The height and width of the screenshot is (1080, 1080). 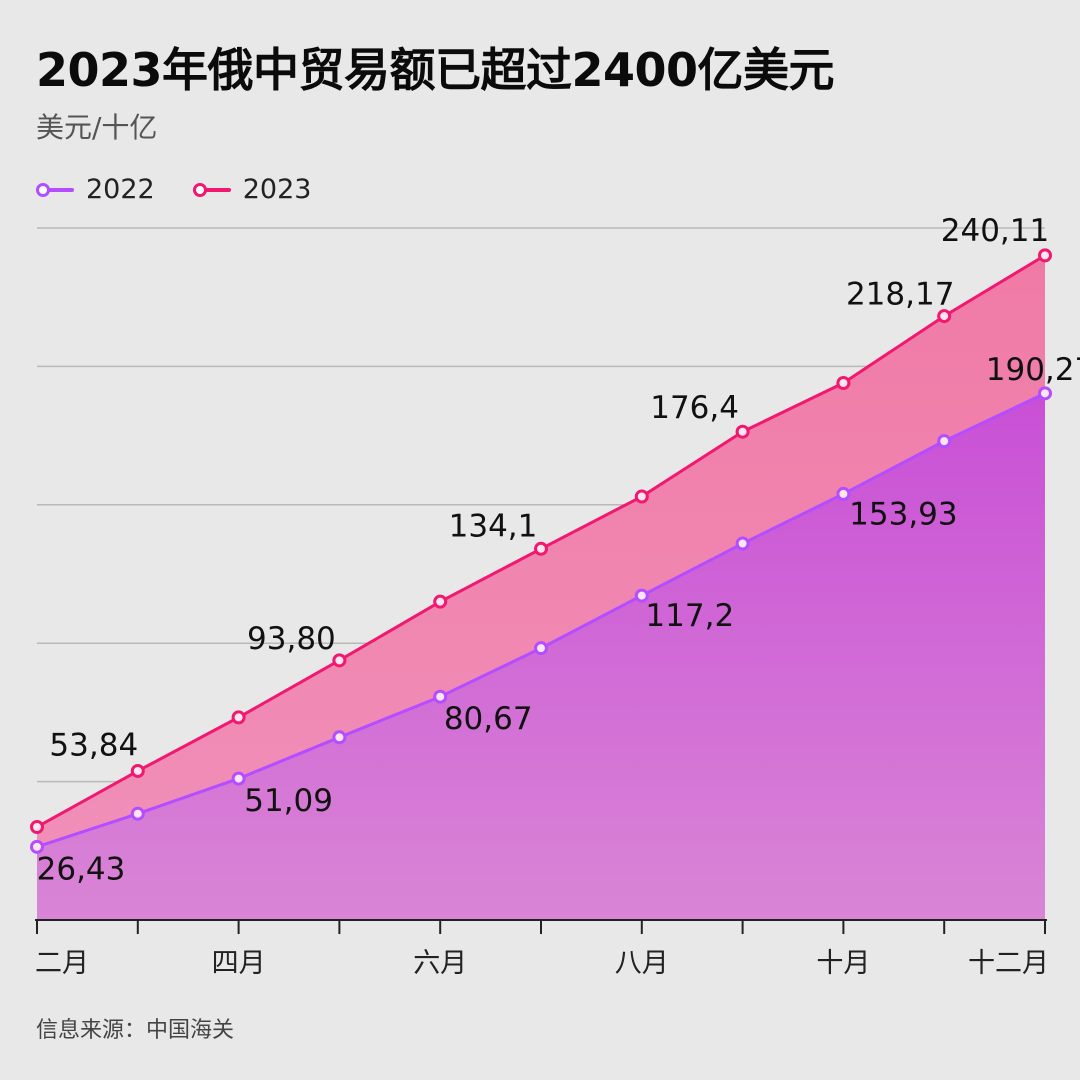 I want to click on x-tick-label: 八月, so click(x=642, y=963).